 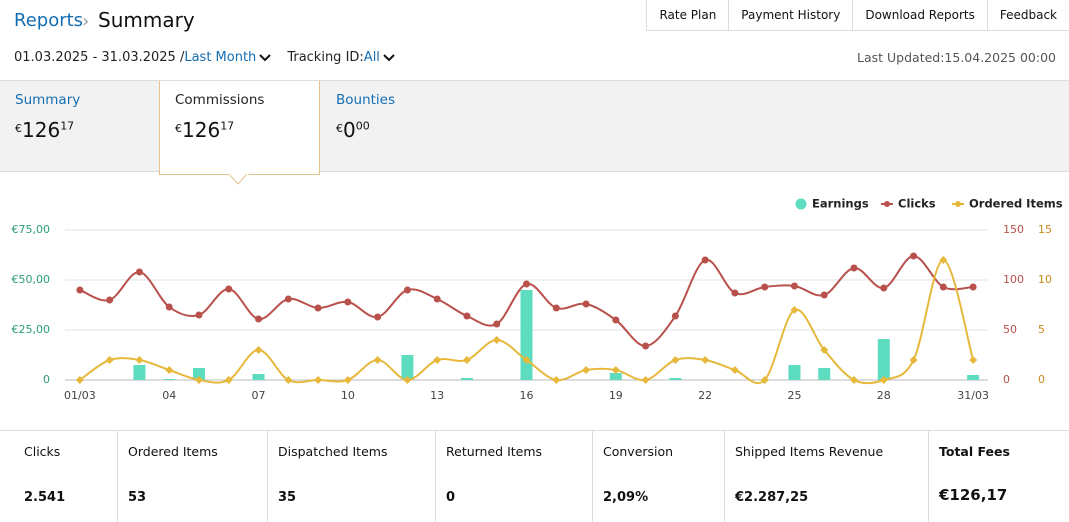 What do you see at coordinates (45, 497) in the screenshot?
I see `stat-value: 2.541` at bounding box center [45, 497].